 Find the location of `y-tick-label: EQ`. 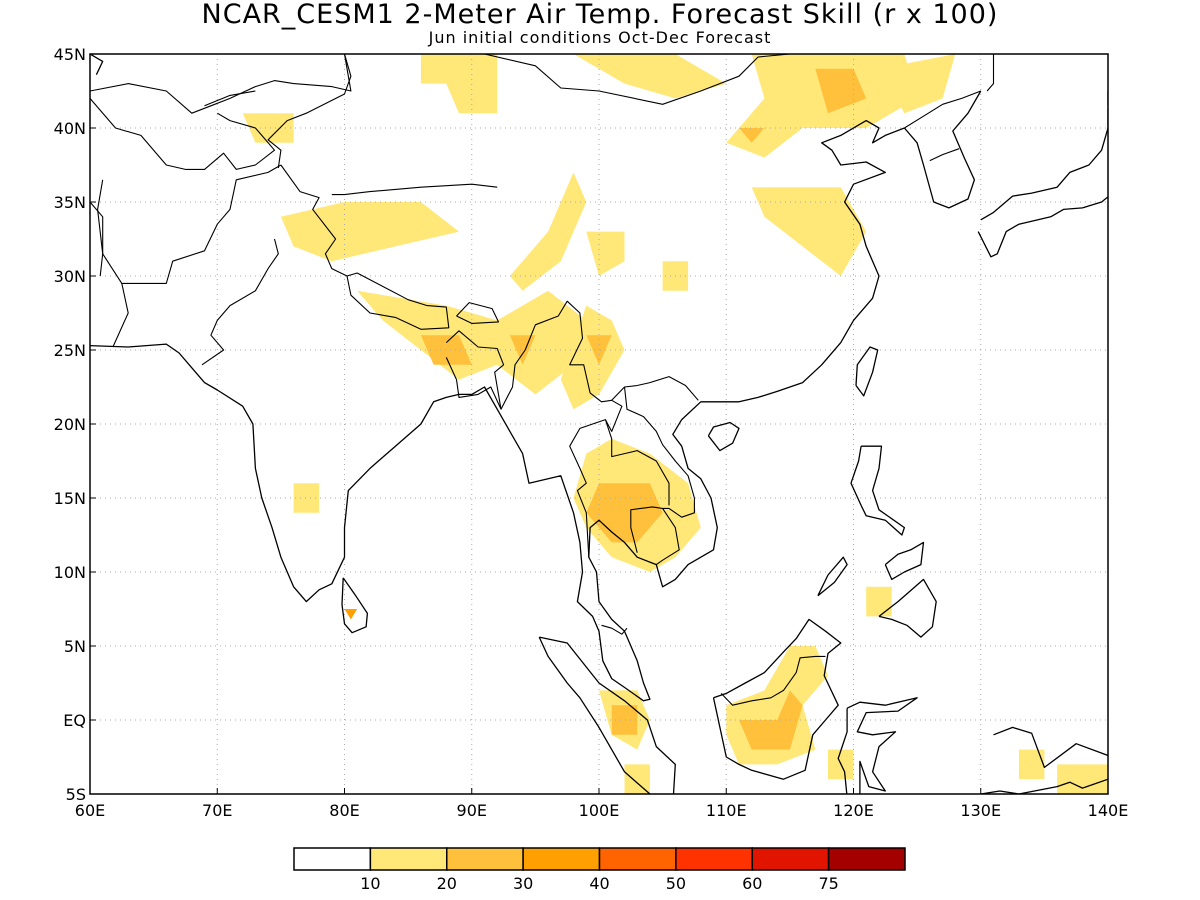

y-tick-label: EQ is located at coordinates (74, 720).